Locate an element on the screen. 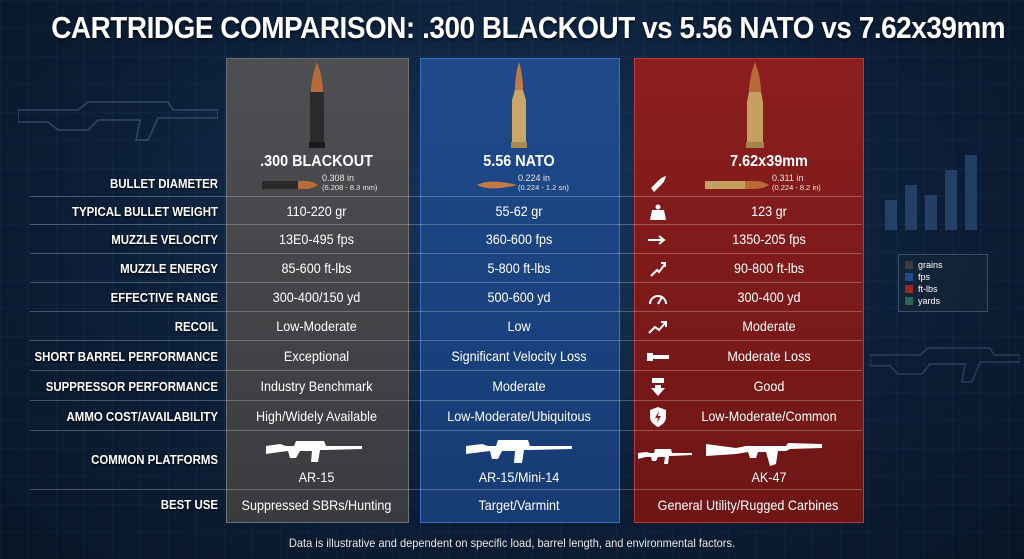 The image size is (1024, 559). label-ammo: AMMO COST/AVAILABILITY is located at coordinates (142, 416).